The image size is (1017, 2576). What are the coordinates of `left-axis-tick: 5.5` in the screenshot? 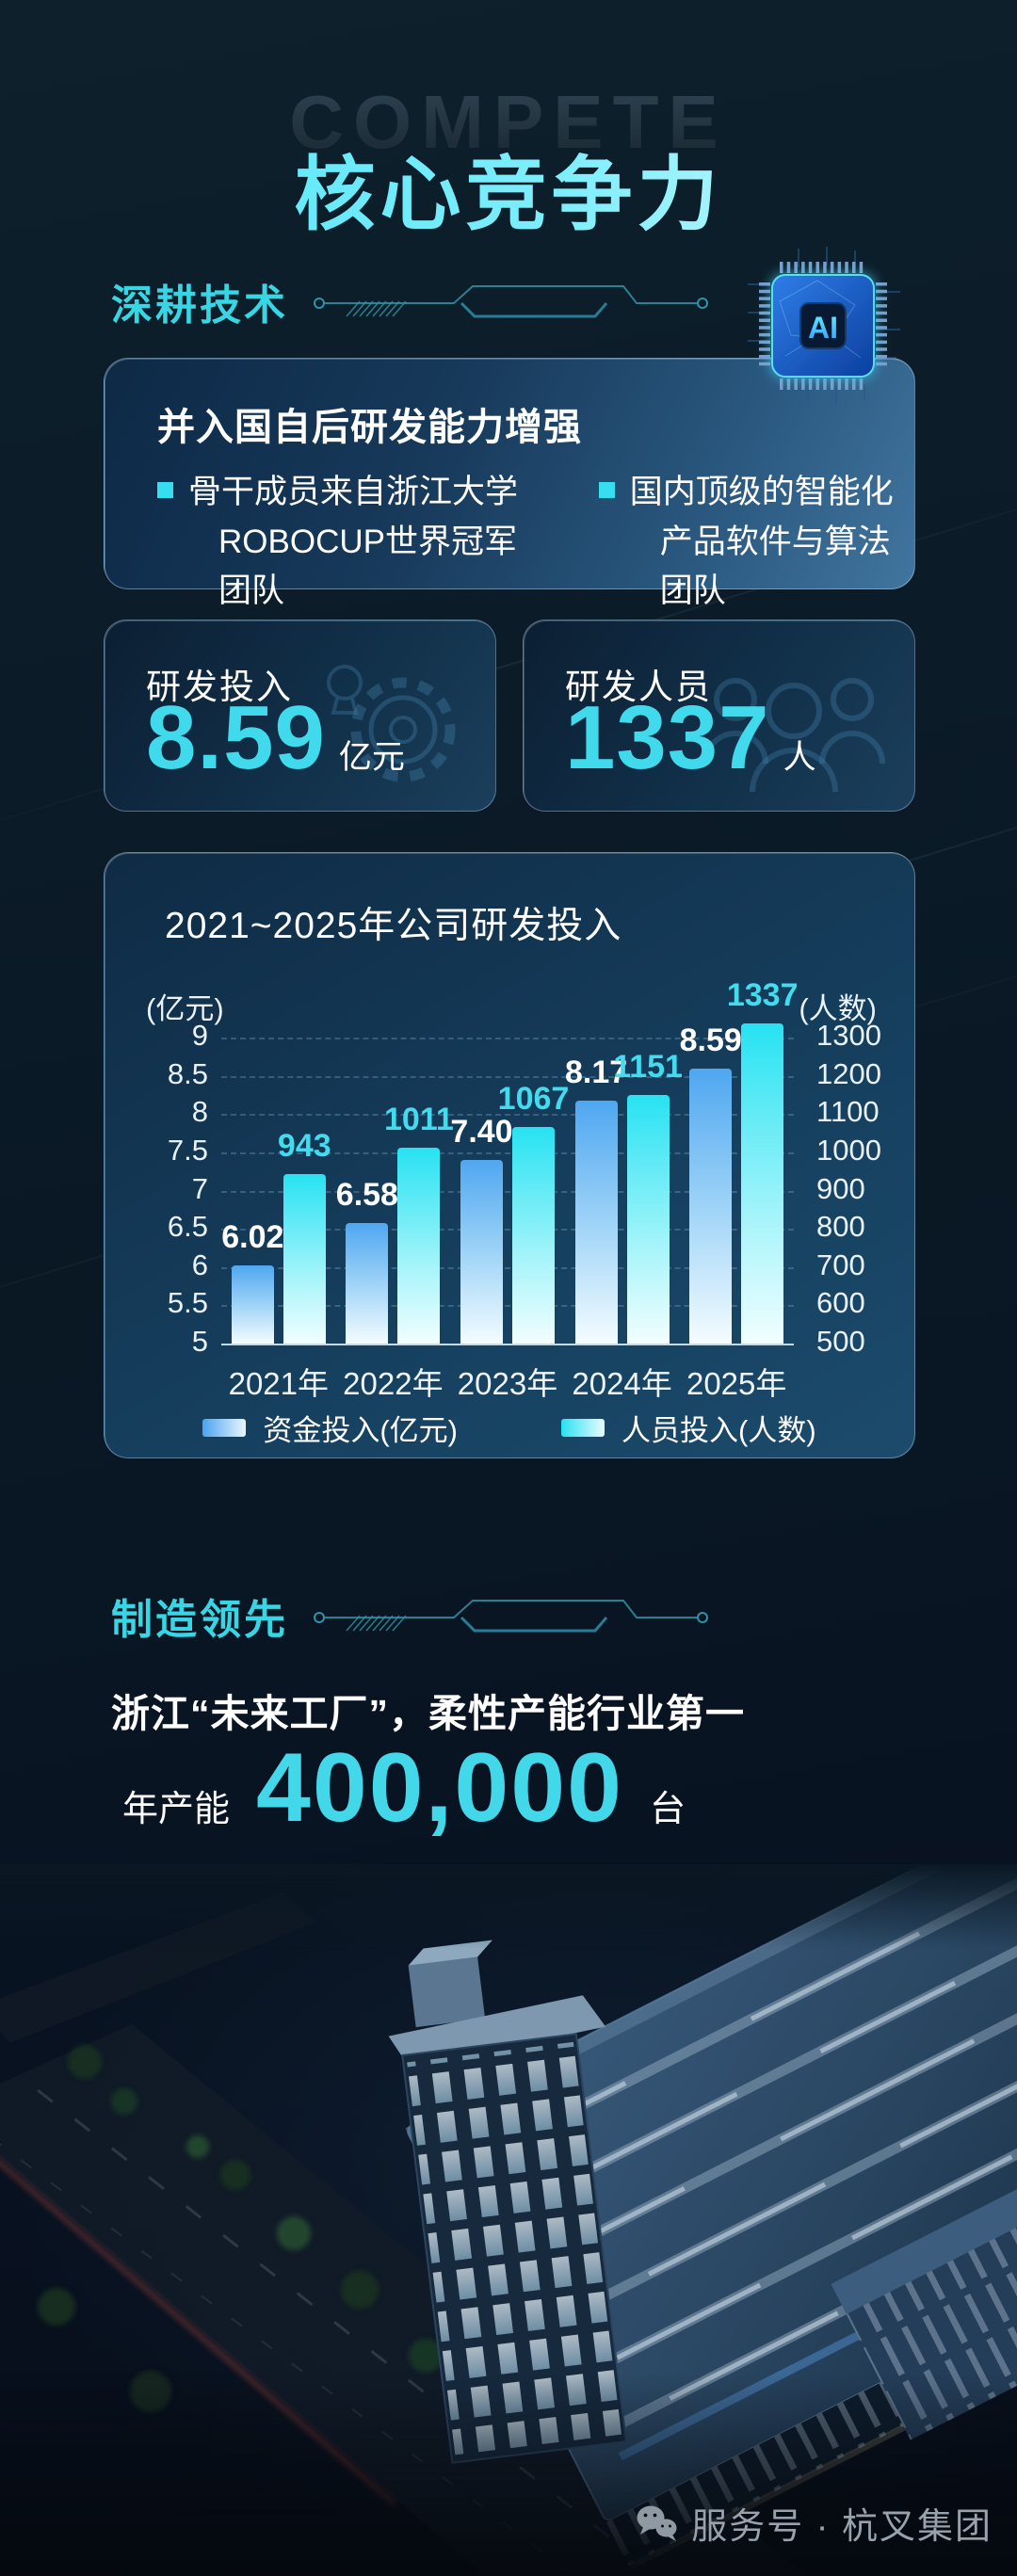 It's located at (188, 1303).